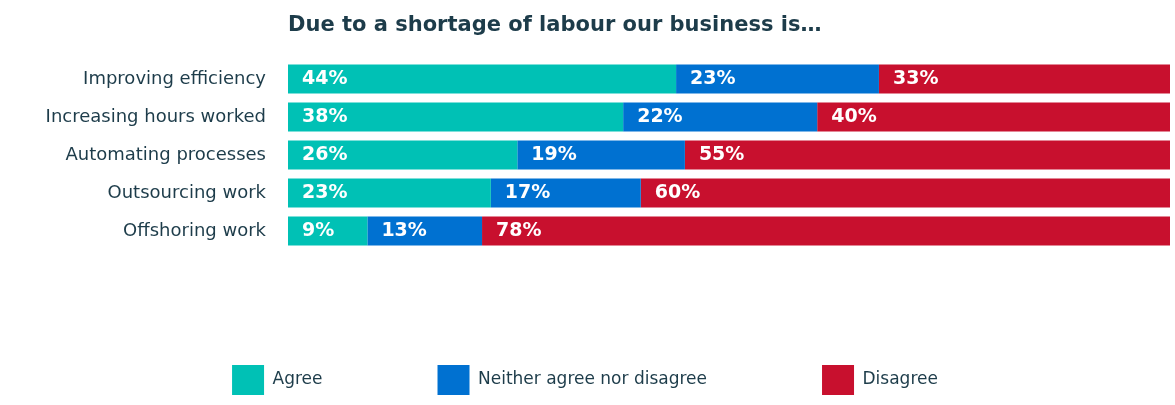  Describe the element at coordinates (165, 153) in the screenshot. I see `y-tick-label: Automating processes` at that location.